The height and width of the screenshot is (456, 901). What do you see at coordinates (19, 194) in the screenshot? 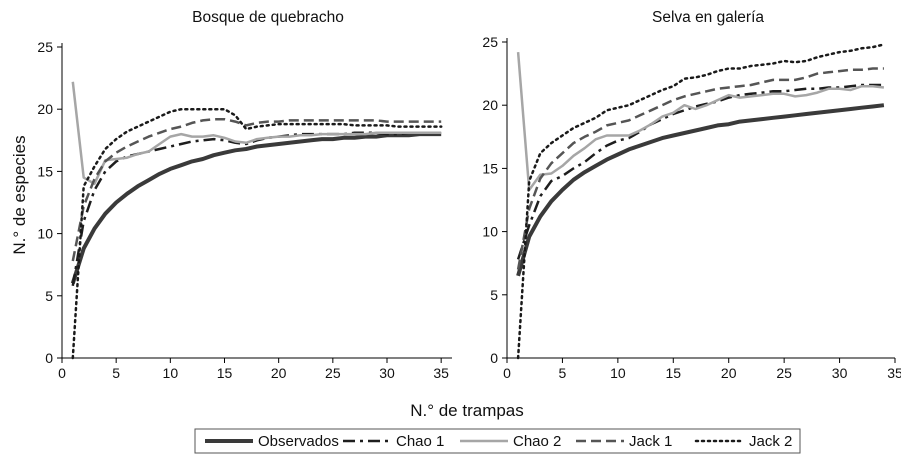
I see `y-axis-title: N.° de especies` at bounding box center [19, 194].